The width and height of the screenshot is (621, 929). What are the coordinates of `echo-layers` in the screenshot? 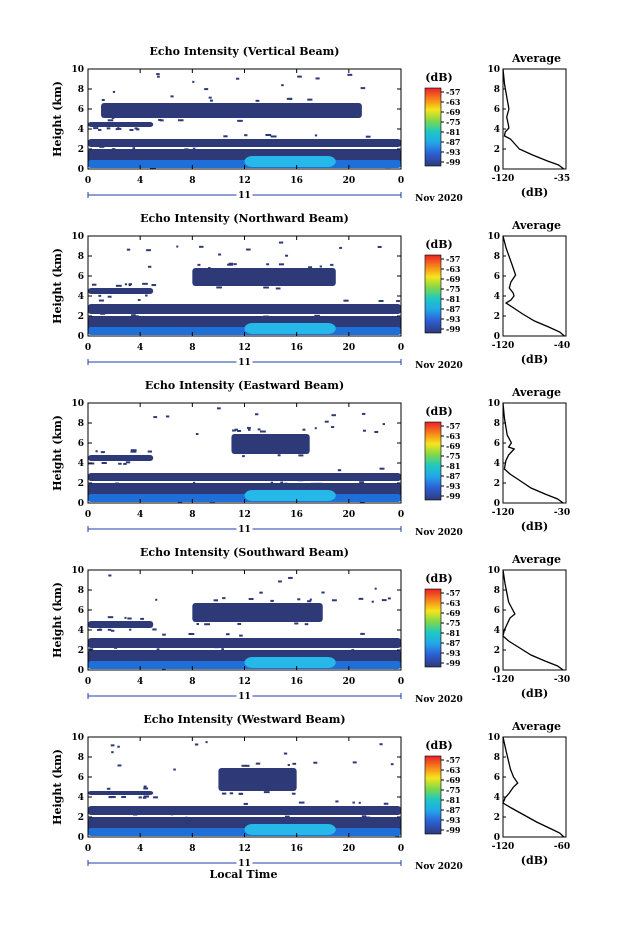 It's located at (244, 121).